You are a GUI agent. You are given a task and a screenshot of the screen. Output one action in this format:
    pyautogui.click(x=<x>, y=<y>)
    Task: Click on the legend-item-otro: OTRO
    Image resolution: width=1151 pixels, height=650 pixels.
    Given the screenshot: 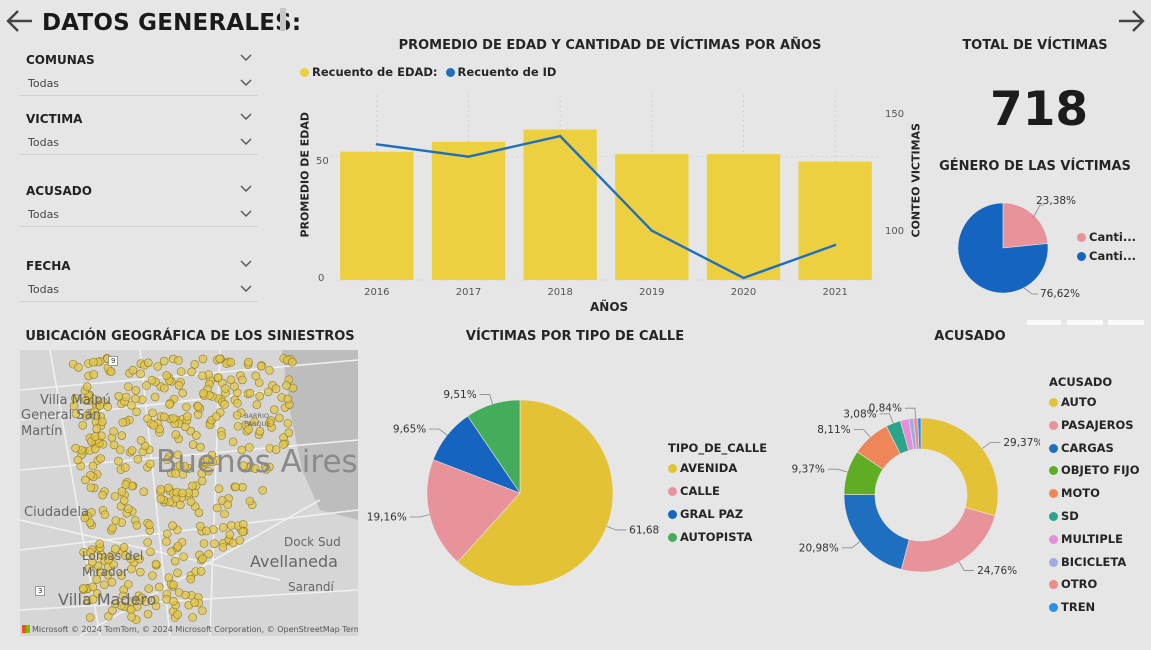 What is the action you would take?
    pyautogui.click(x=1094, y=588)
    